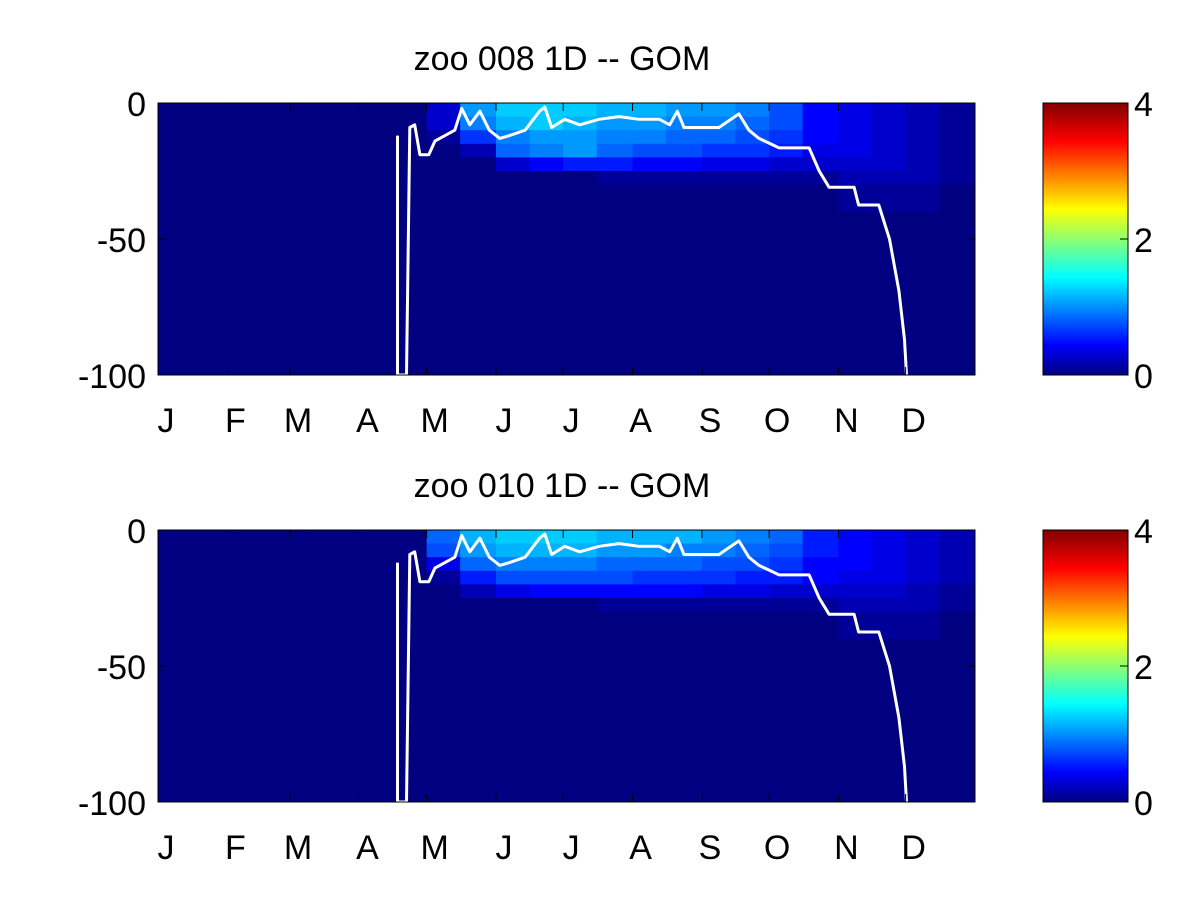  I want to click on x-tick-label: N, so click(846, 848).